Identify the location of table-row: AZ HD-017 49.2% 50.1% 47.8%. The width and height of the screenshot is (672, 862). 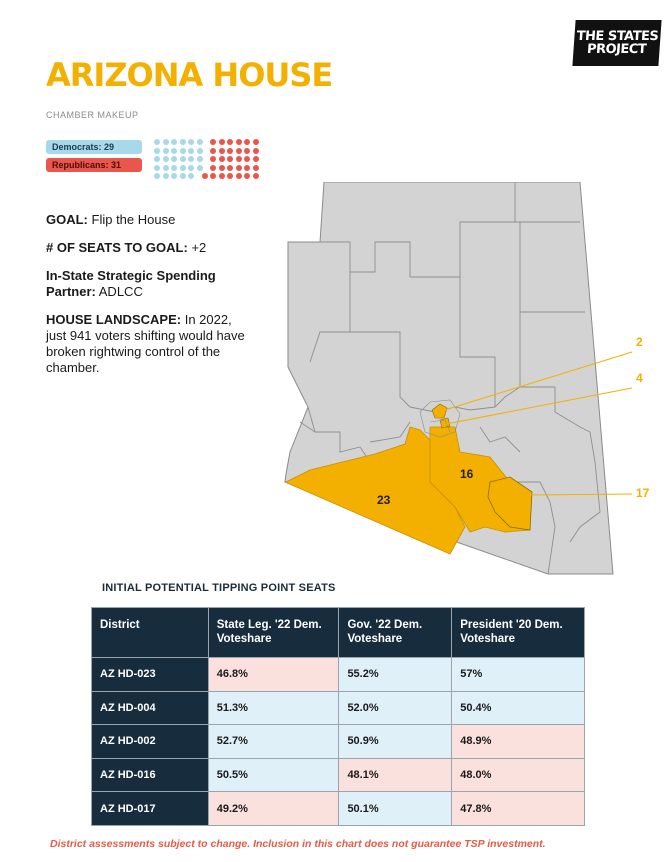
(338, 808).